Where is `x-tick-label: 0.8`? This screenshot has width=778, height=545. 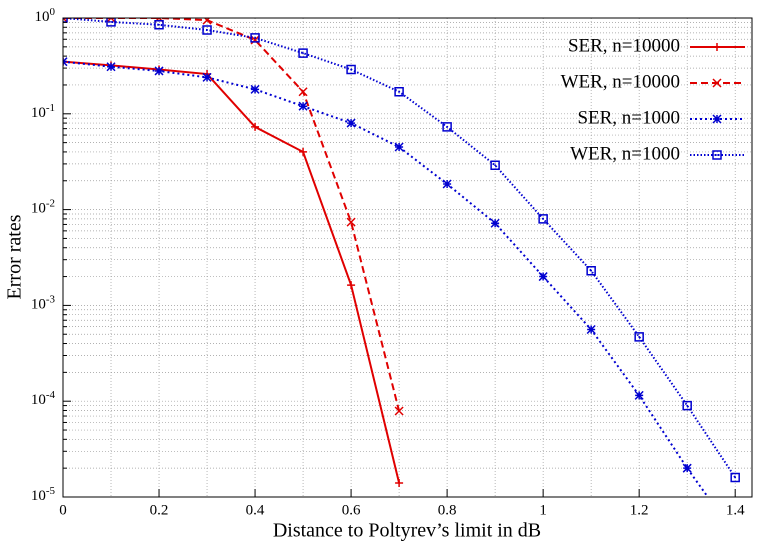 x-tick-label: 0.8 is located at coordinates (447, 510).